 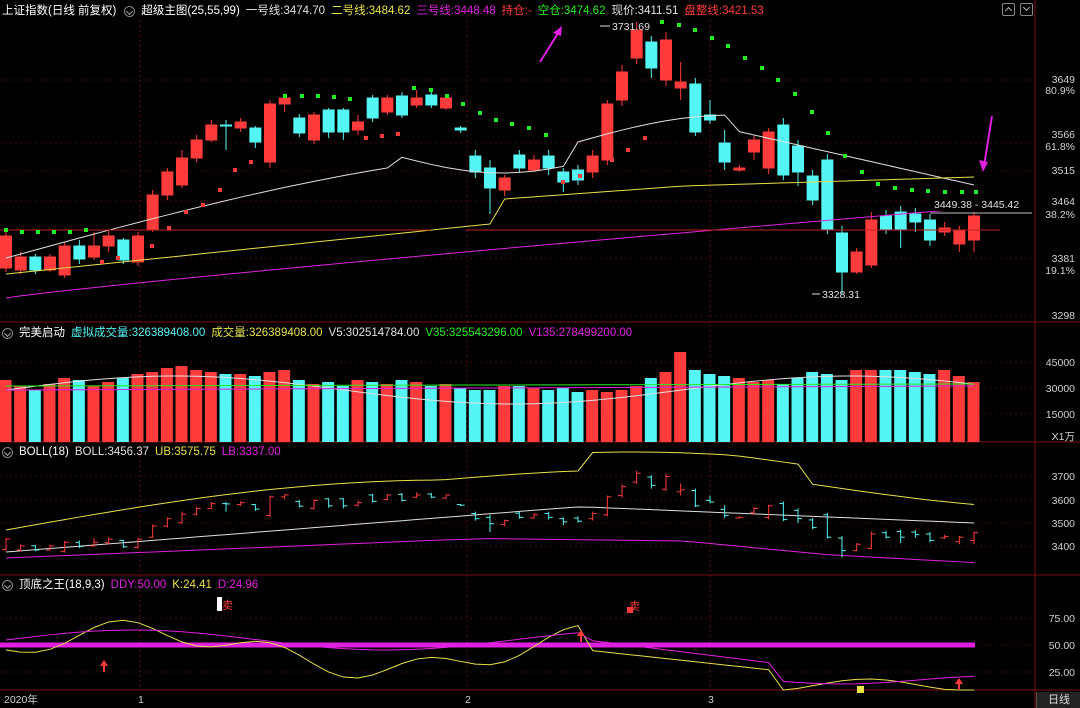 What do you see at coordinates (1064, 501) in the screenshot?
I see `boll-axis-label: 3600` at bounding box center [1064, 501].